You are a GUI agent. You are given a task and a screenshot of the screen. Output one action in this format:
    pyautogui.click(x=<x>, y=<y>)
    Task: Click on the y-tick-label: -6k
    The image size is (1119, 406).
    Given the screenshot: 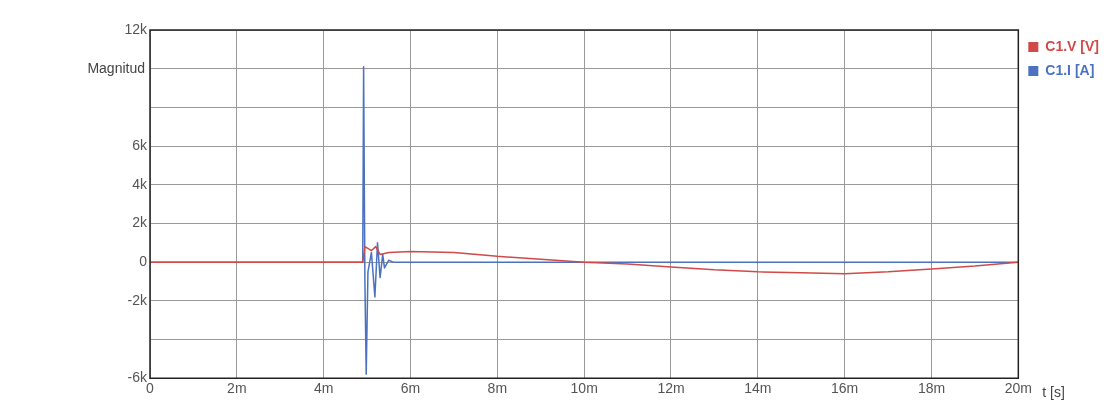 What is the action you would take?
    pyautogui.click(x=137, y=377)
    